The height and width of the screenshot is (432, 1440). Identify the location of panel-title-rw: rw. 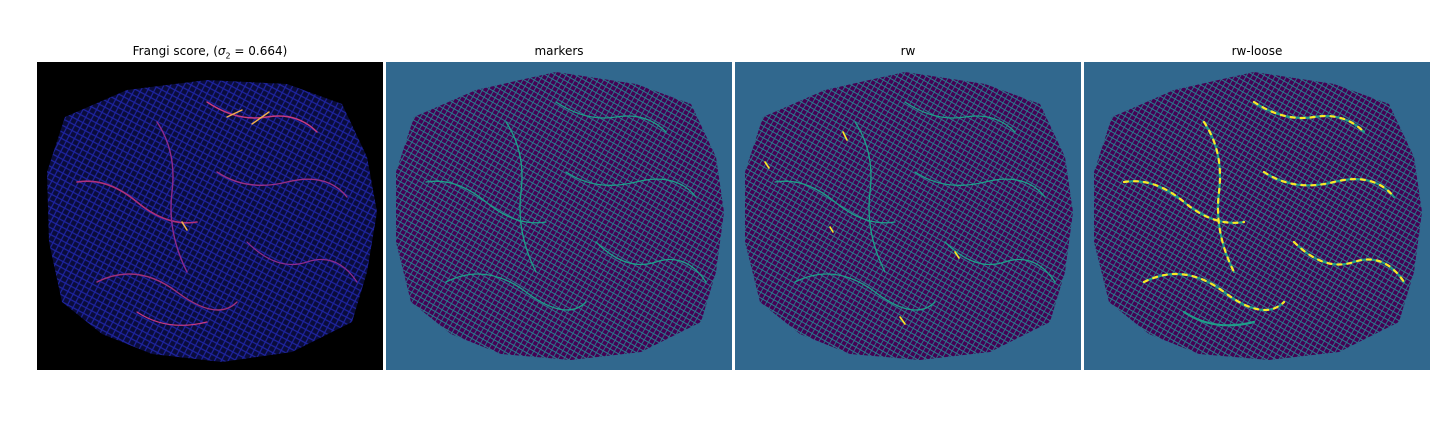
(908, 51).